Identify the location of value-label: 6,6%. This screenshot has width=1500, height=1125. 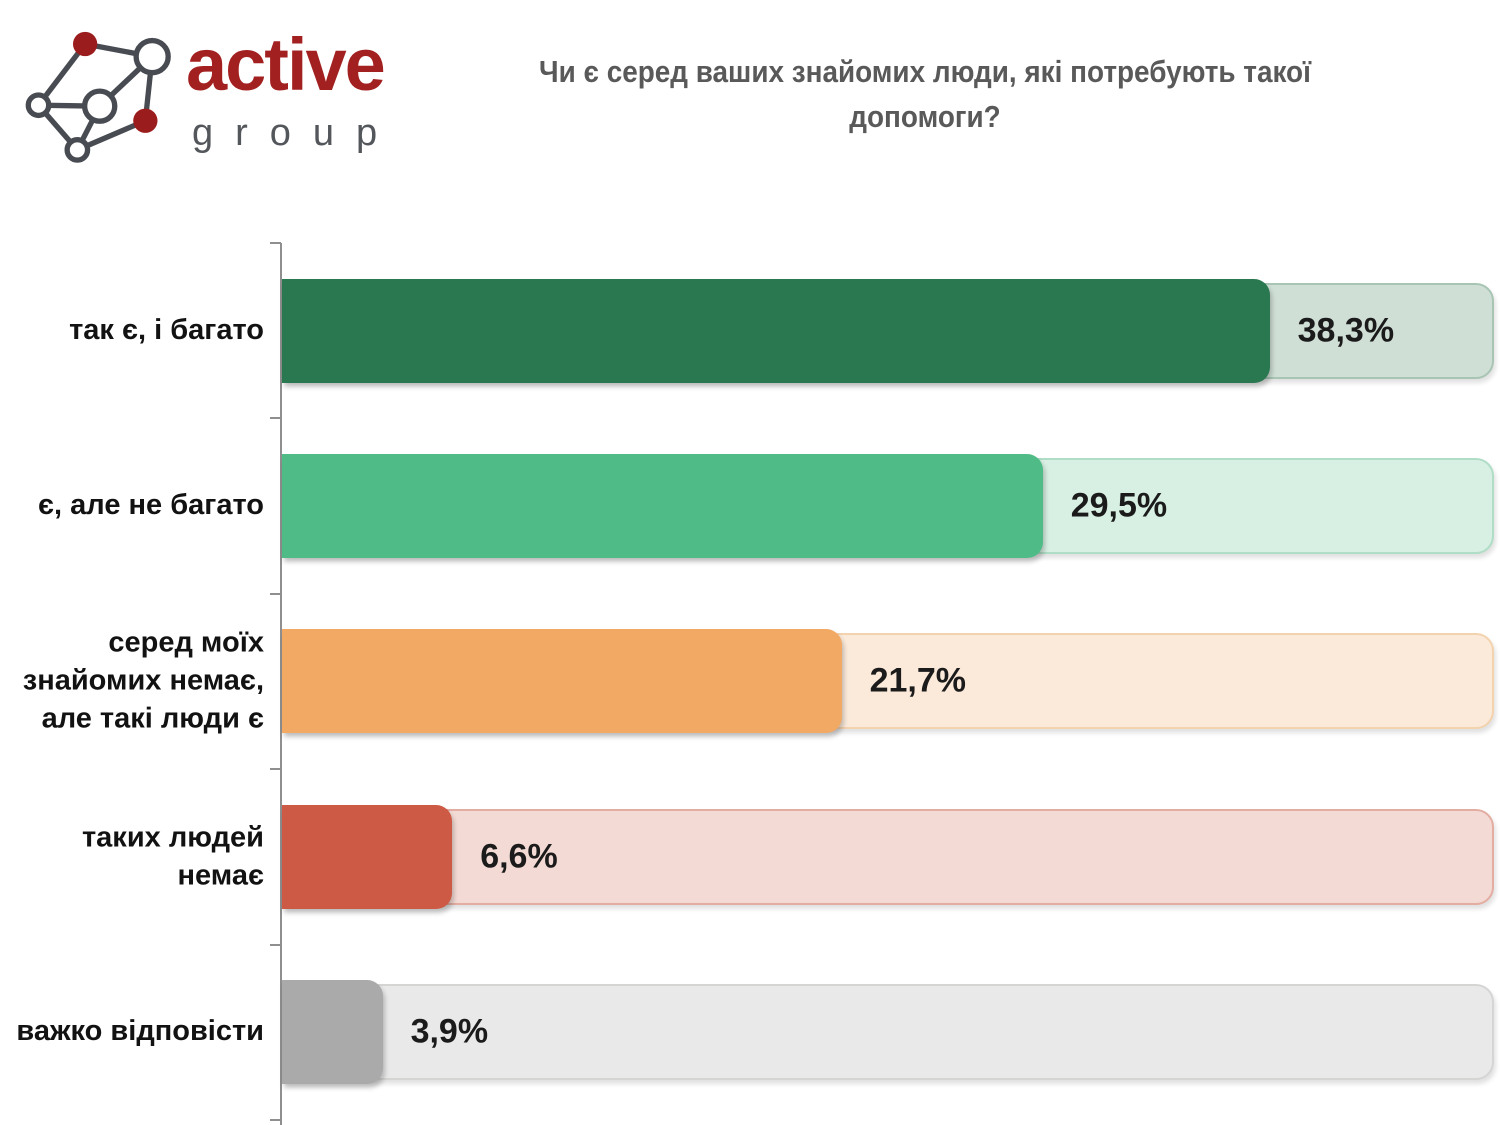
(519, 856).